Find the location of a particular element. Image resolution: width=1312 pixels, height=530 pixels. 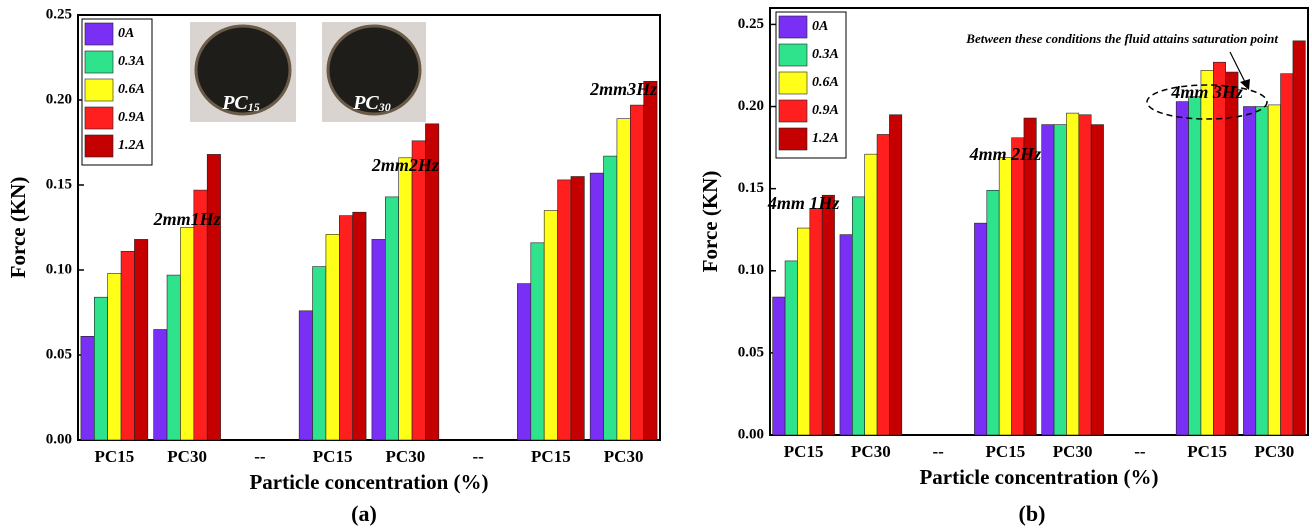

annotation: 4mm 3Hz is located at coordinates (1206, 92).